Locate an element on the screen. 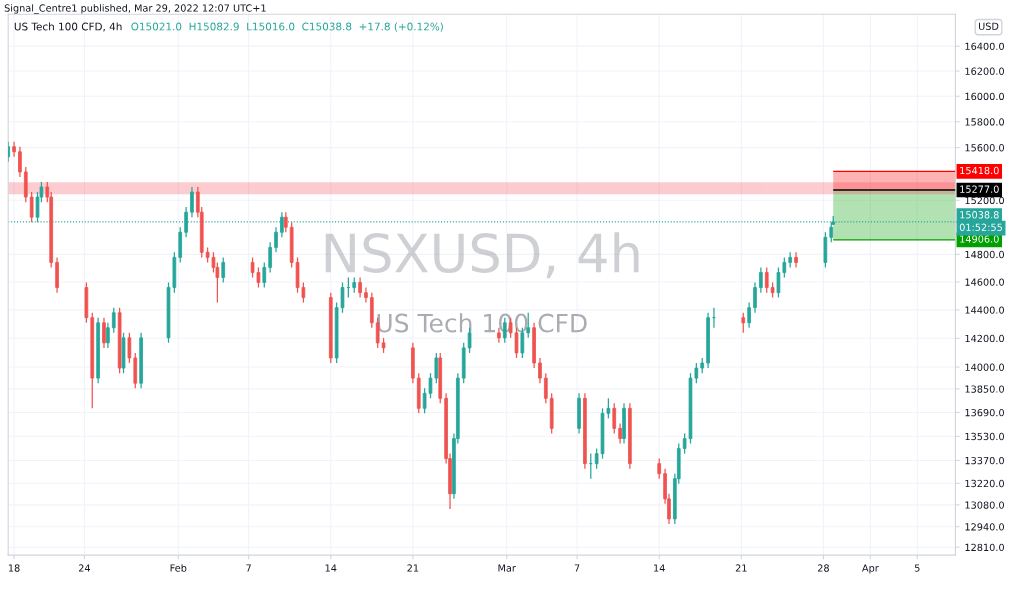 The height and width of the screenshot is (595, 1024). y-tick-label: 12810.0 is located at coordinates (984, 547).